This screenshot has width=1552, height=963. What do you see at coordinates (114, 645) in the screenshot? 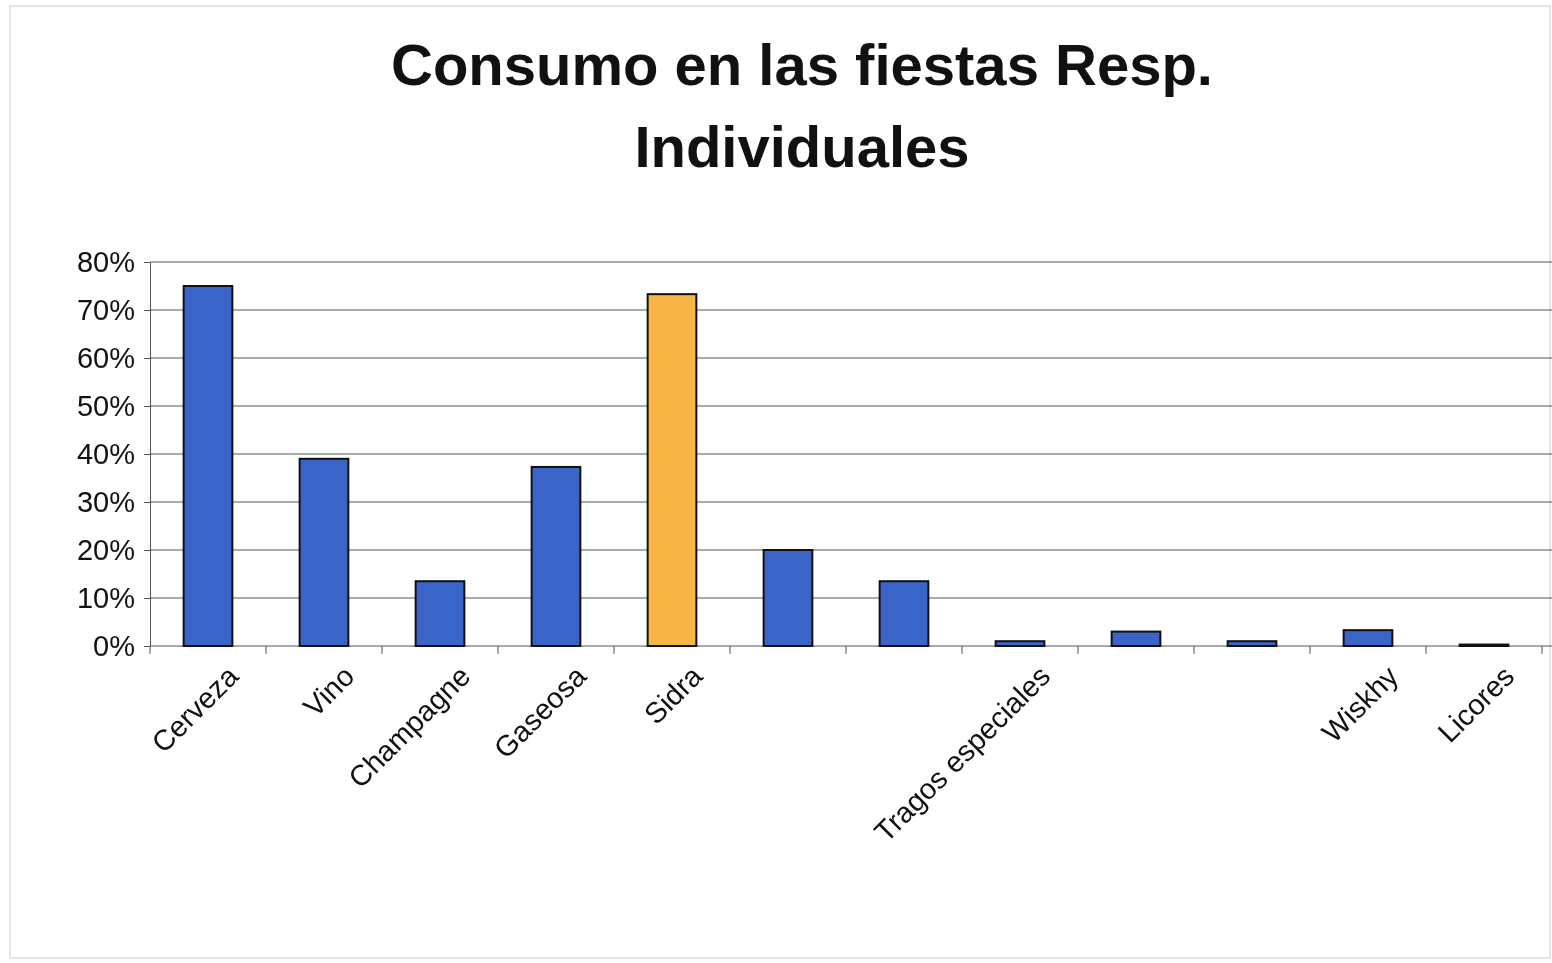
I see `y-tick-label: 0%` at bounding box center [114, 645].